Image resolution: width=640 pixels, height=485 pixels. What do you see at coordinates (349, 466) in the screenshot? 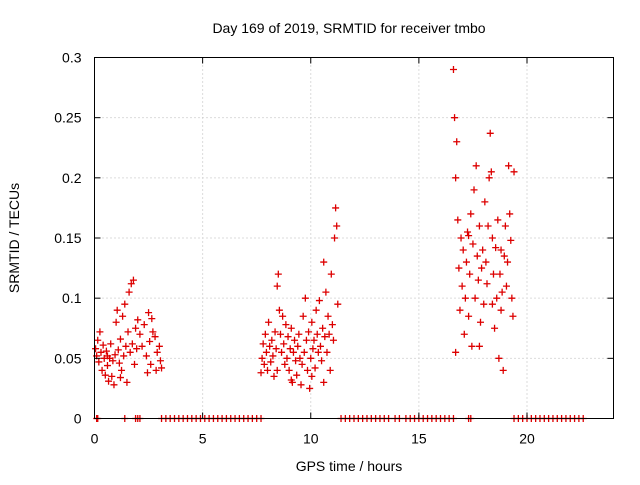
I see `x-axis-label: GPS time / hours` at bounding box center [349, 466].